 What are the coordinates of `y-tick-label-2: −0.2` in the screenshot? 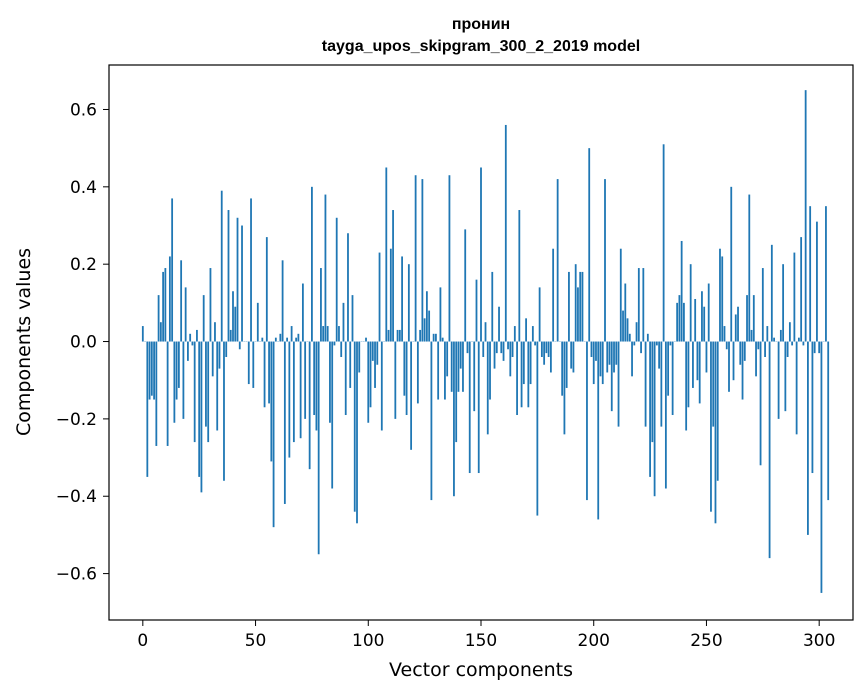 It's located at (76, 420).